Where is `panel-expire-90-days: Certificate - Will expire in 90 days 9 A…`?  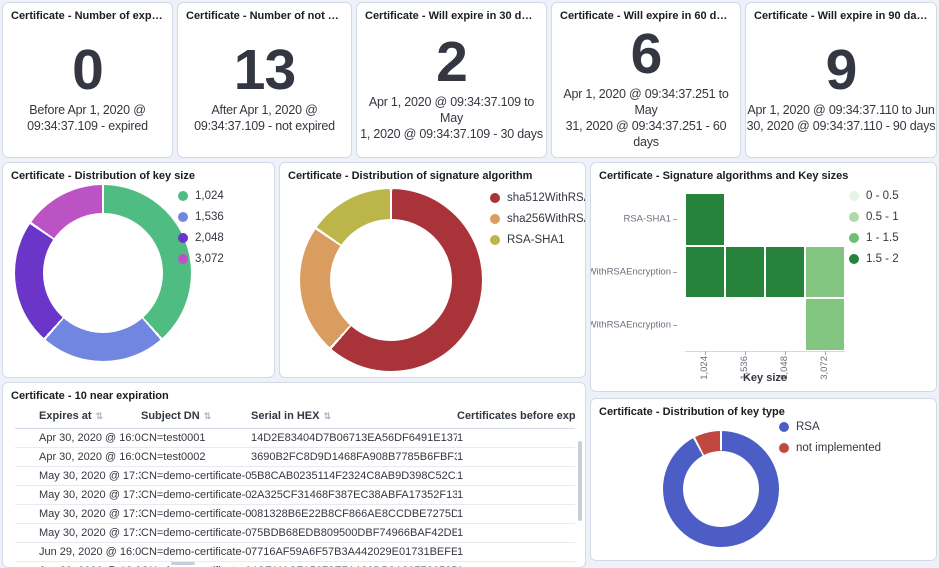
panel-expire-90-days: Certificate - Will expire in 90 days 9 A… is located at coordinates (841, 80).